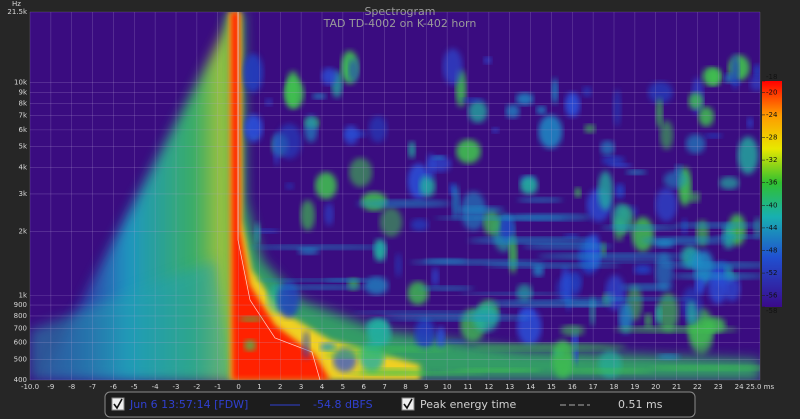 The height and width of the screenshot is (419, 800). I want to click on x-tick-label: 15, so click(551, 387).